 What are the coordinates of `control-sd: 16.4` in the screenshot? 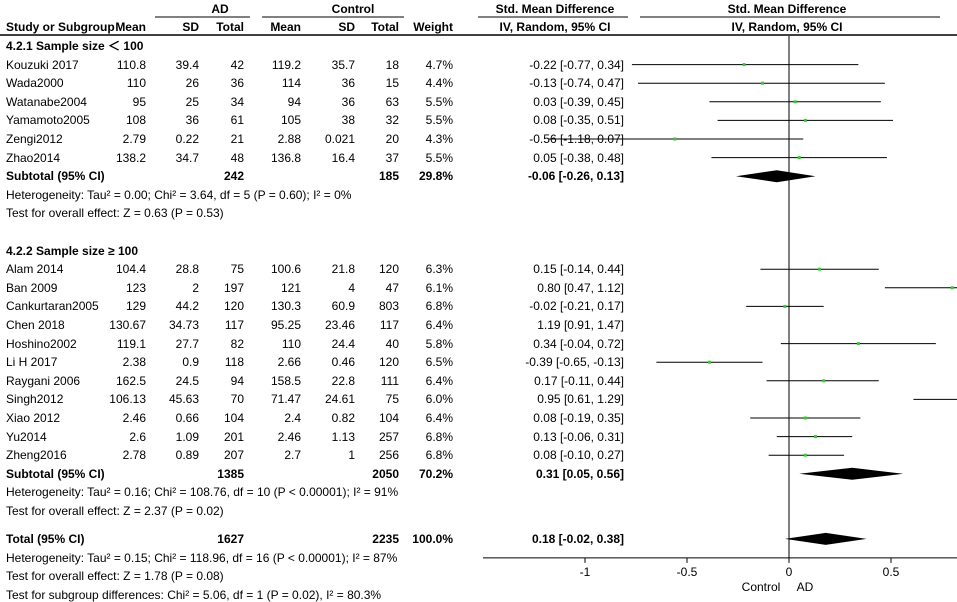 It's located at (343, 157).